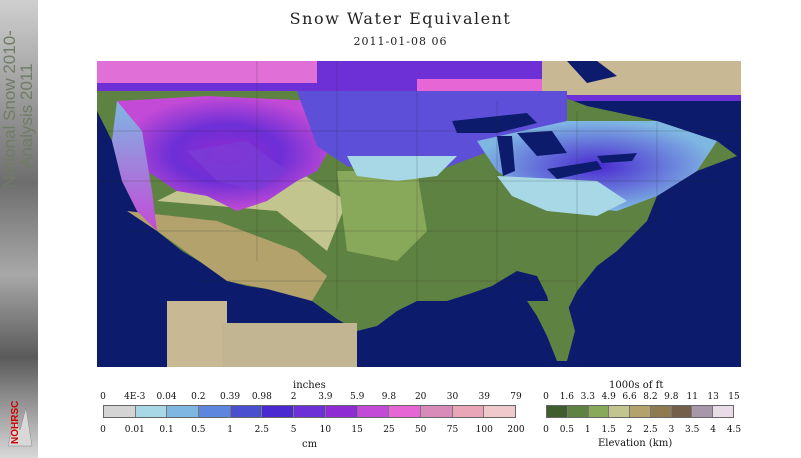 This screenshot has width=801, height=458. I want to click on tick-label: 1.6, so click(567, 397).